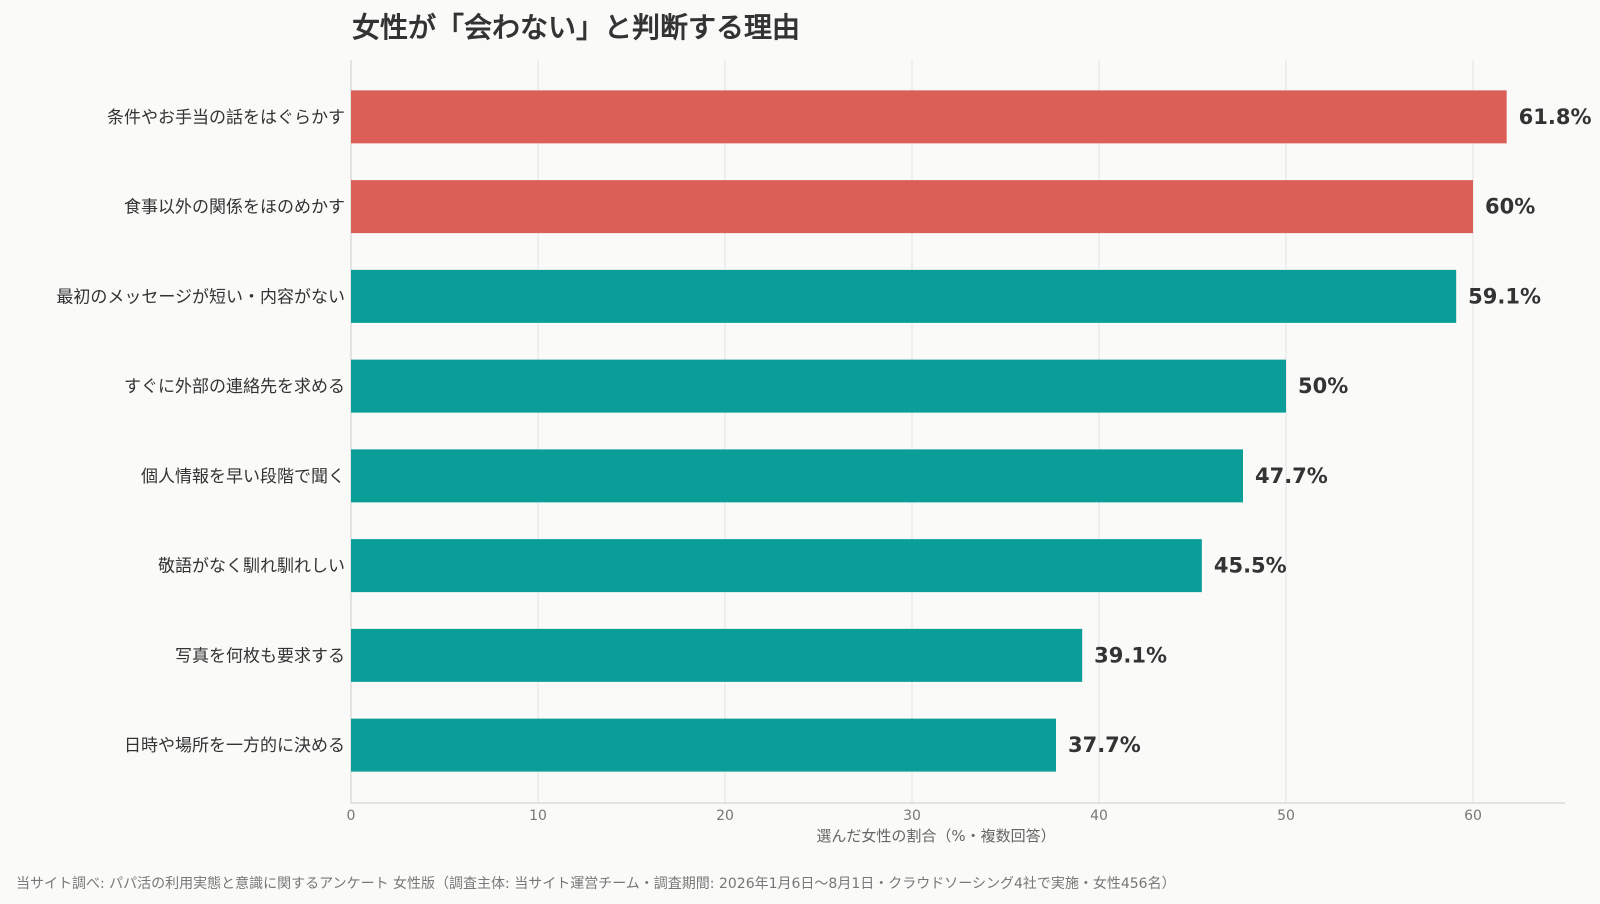 The height and width of the screenshot is (904, 1600). I want to click on category-label: すぐに外部の連絡先を求める, so click(234, 387).